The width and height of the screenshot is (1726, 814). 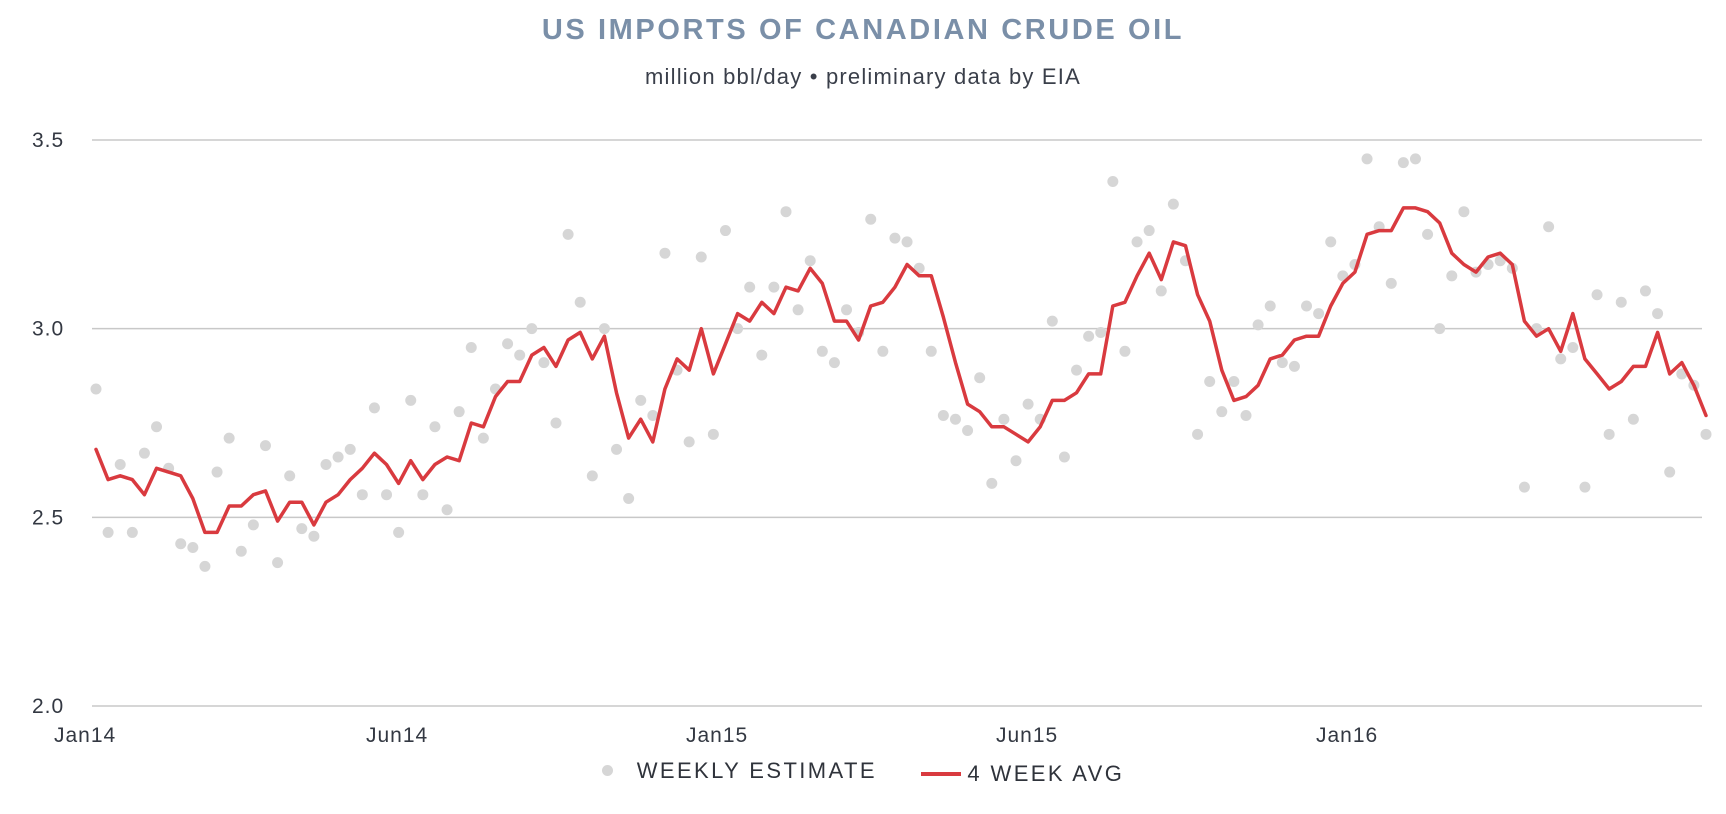 What do you see at coordinates (607, 770) in the screenshot?
I see `legend-dot-icon` at bounding box center [607, 770].